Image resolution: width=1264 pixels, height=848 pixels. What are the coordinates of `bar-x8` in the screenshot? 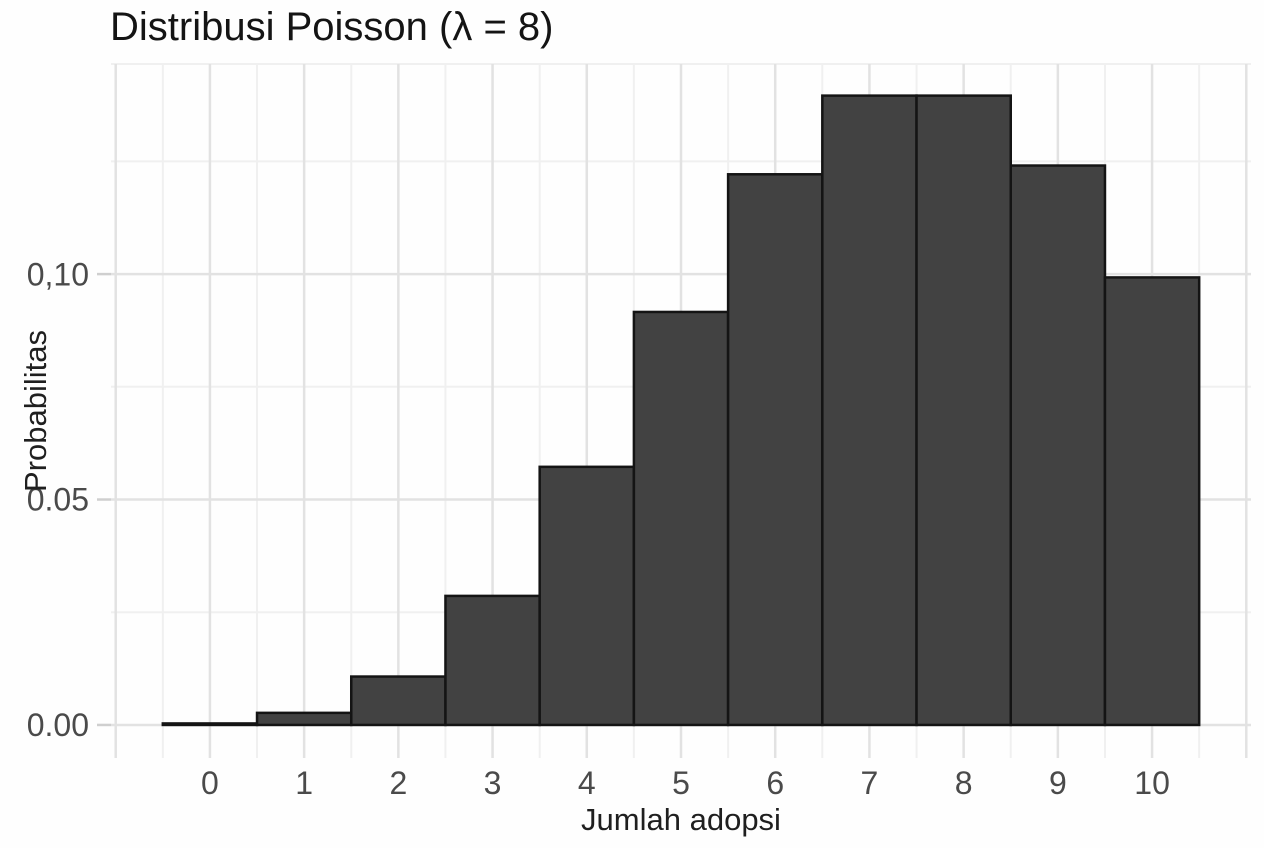 It's located at (964, 410).